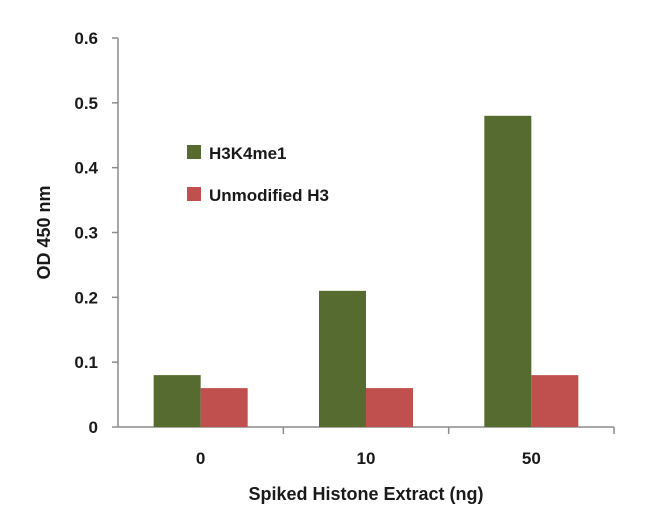 The image size is (650, 522). What do you see at coordinates (366, 458) in the screenshot?
I see `x-tick-label: 10` at bounding box center [366, 458].